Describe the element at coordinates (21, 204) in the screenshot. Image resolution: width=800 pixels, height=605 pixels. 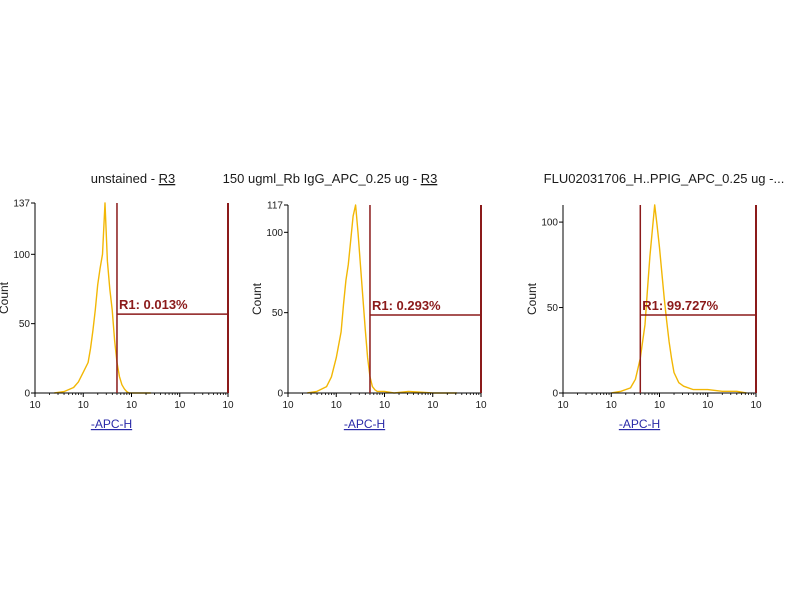
I see `y-tick-label: 137` at that location.